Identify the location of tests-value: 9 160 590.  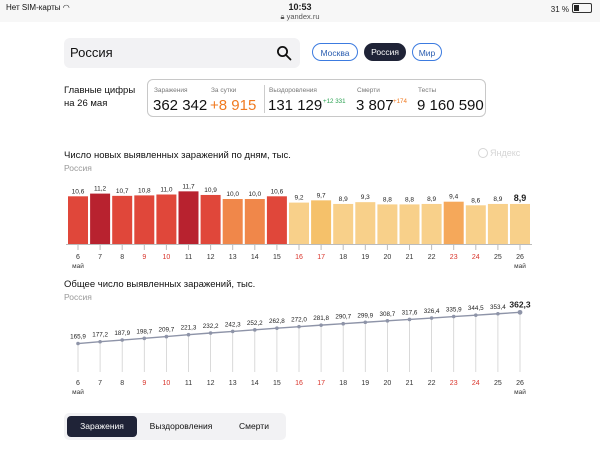
(450, 105).